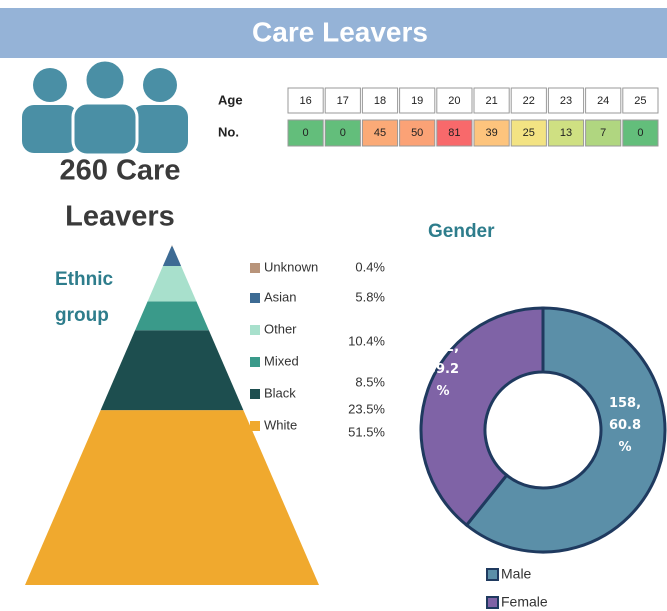 The width and height of the screenshot is (667, 611). Describe the element at coordinates (120, 217) in the screenshot. I see `headline: Leavers` at that location.